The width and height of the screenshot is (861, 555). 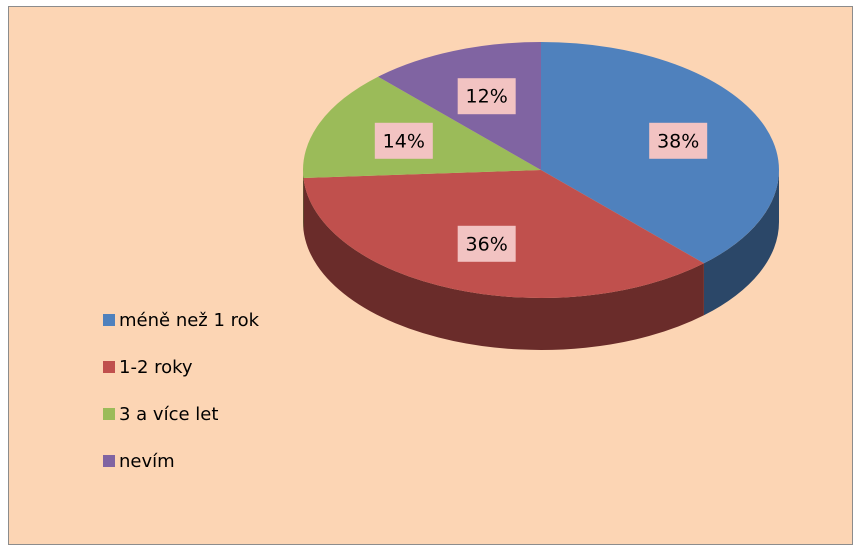 I want to click on legend-label: 1-2 roky, so click(x=156, y=367).